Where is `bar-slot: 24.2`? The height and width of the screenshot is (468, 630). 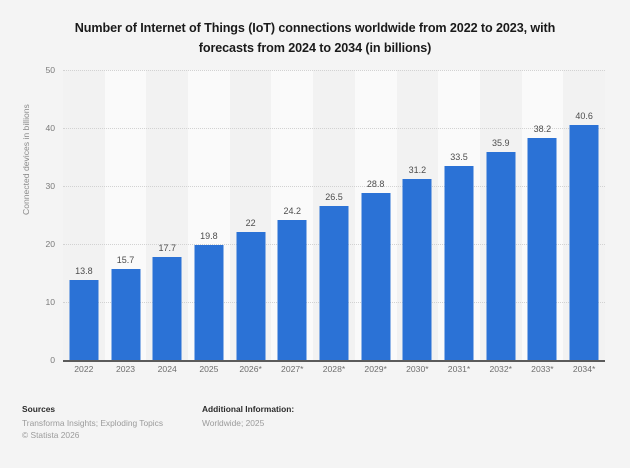
bar-slot: 24.2 is located at coordinates (292, 215).